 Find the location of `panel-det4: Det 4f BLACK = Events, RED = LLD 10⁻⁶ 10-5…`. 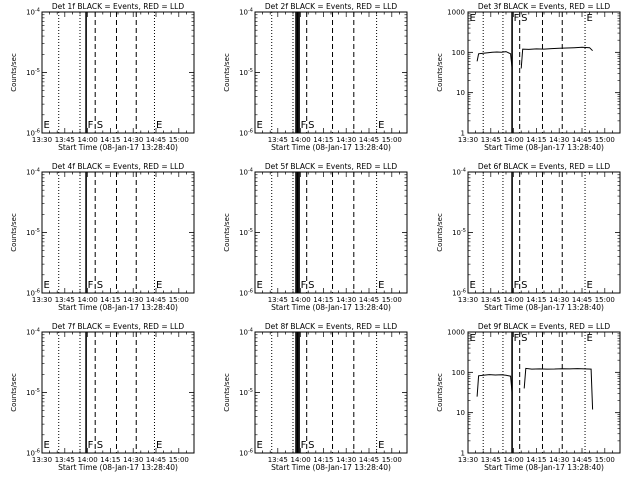

panel-det4: Det 4f BLACK = Events, RED = LLD 10⁻⁶ 10-5… is located at coordinates (102, 237).